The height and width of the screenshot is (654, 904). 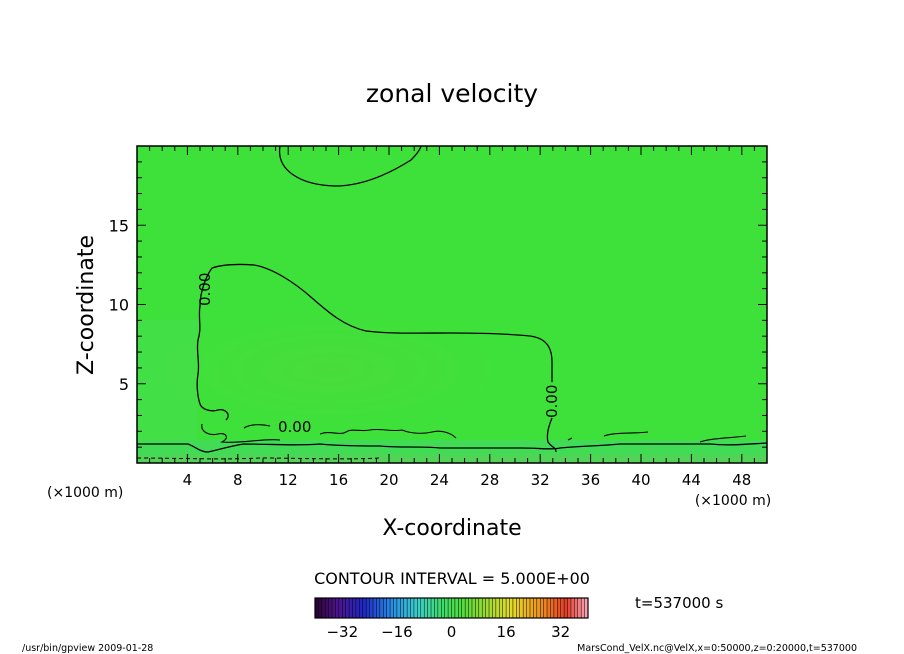 I want to click on x-tick-label: 48, so click(x=741, y=480).